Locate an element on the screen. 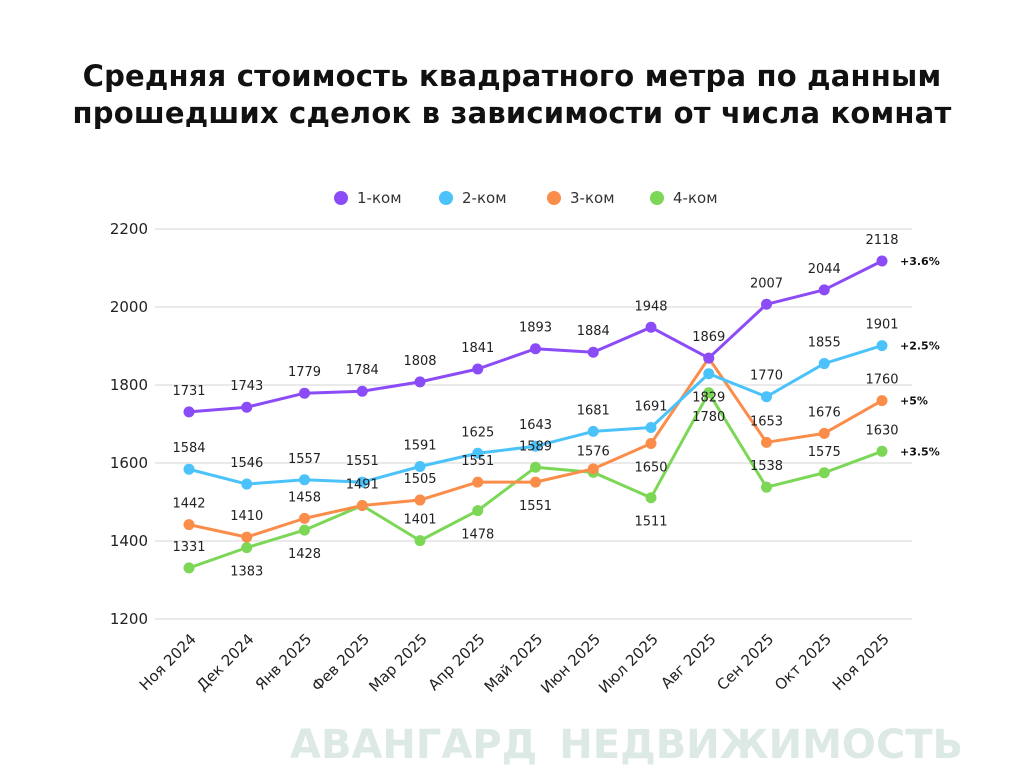  legend-label: 1-ком is located at coordinates (379, 198).